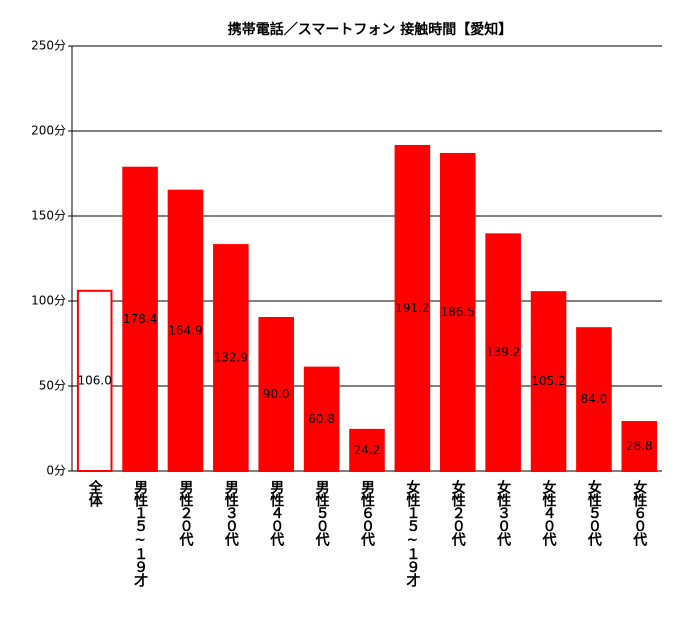 This screenshot has height=641, width=686. Describe the element at coordinates (639, 513) in the screenshot. I see `x-tick-label: 女性６０代` at that location.